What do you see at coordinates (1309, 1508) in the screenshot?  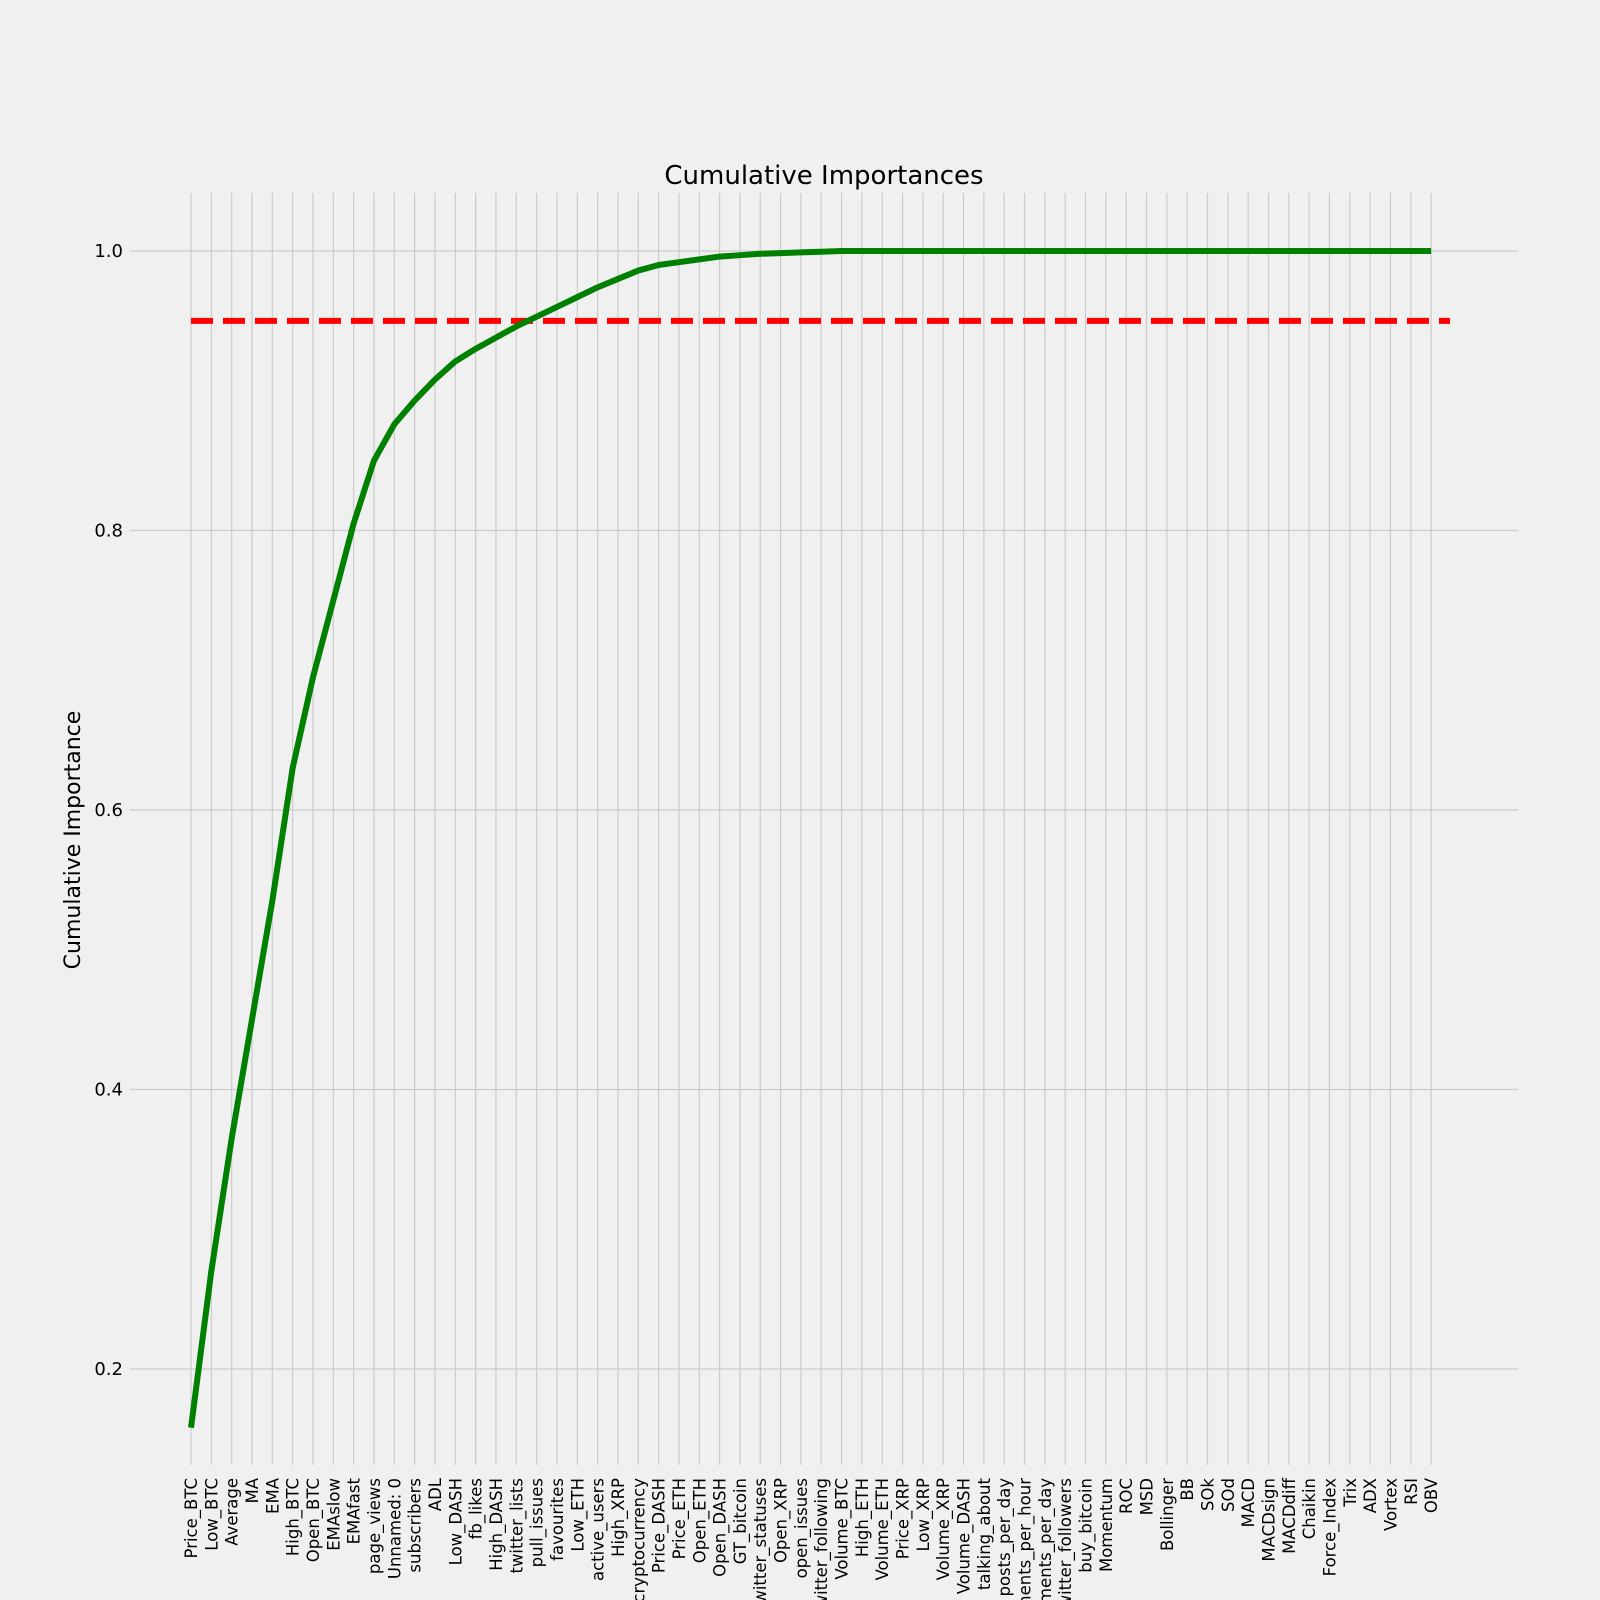 I see `x-tick-label: Chaikin` at bounding box center [1309, 1508].